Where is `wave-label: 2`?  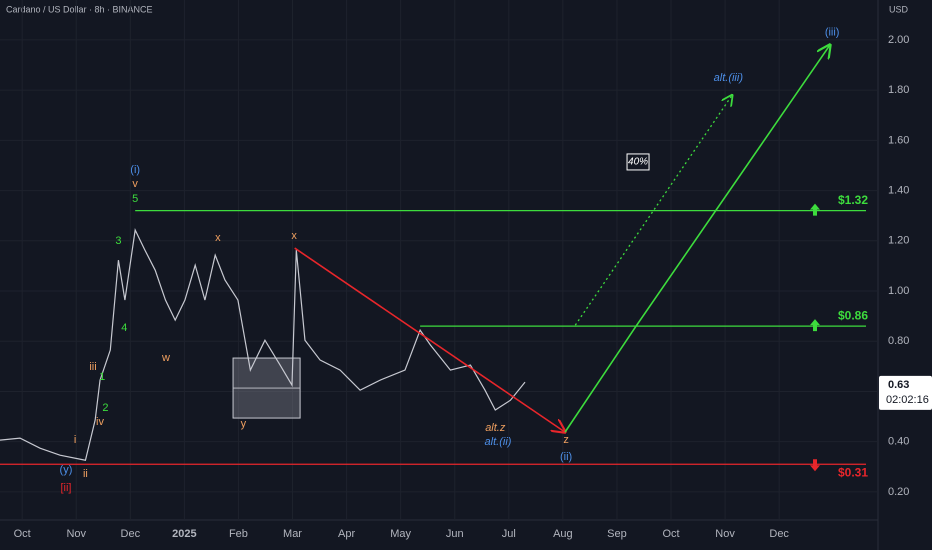 wave-label: 2 is located at coordinates (105, 408).